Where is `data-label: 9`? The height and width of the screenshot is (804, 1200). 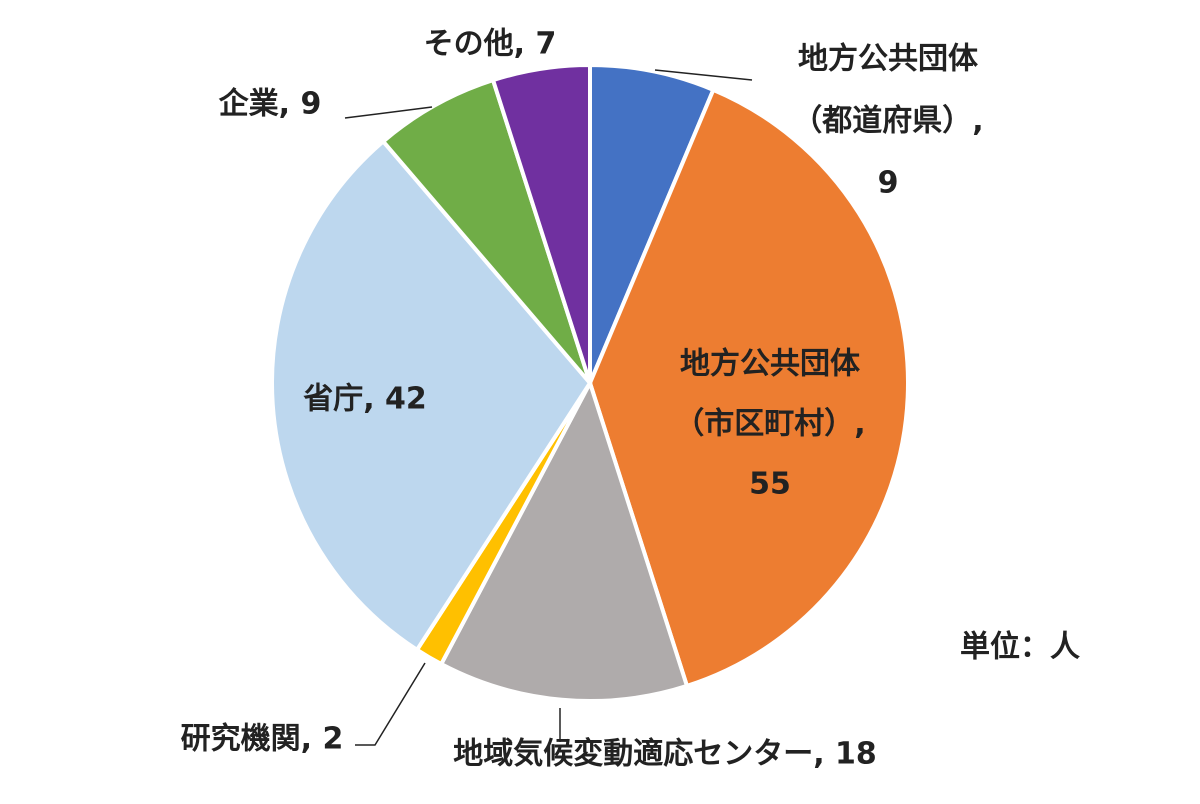
data-label: 9 is located at coordinates (888, 183).